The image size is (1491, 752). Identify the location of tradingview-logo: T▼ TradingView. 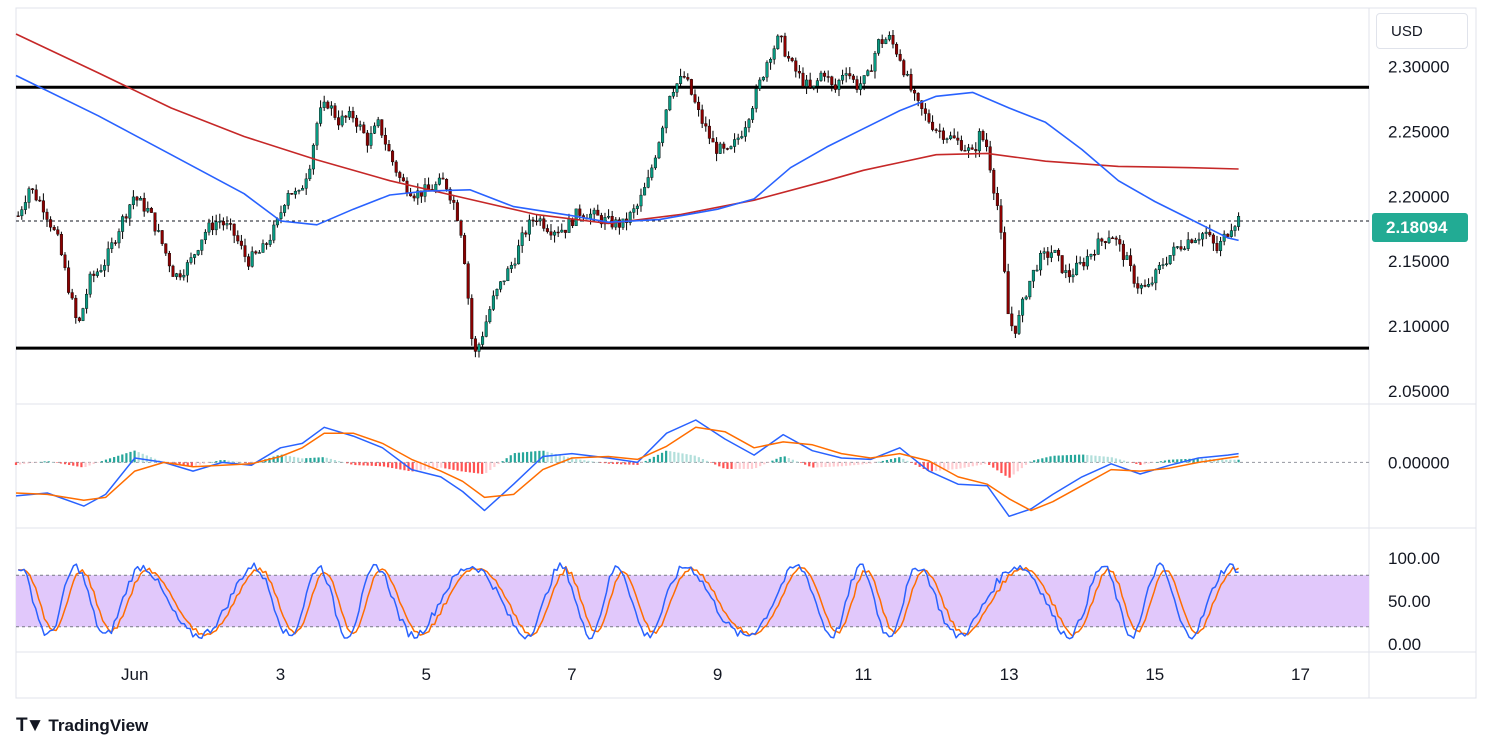
(82, 726).